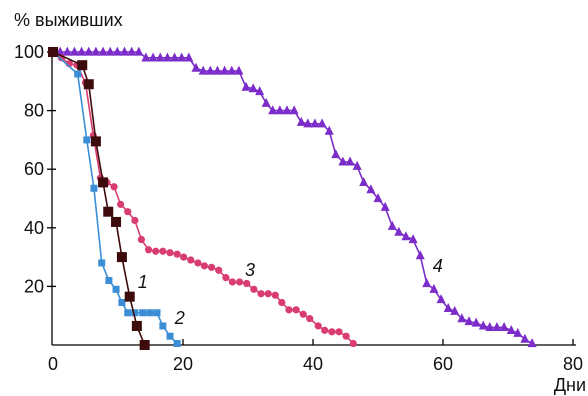 This screenshot has width=588, height=396. What do you see at coordinates (143, 282) in the screenshot?
I see `series-1-label: 1` at bounding box center [143, 282].